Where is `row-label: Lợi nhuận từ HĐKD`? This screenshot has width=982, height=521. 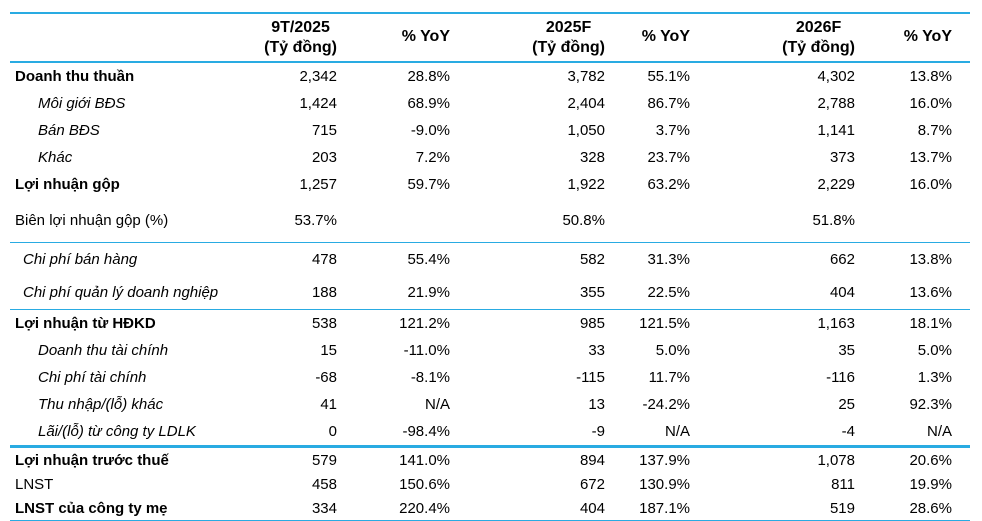
row-label: Lợi nhuận từ HĐKD is located at coordinates (122, 323).